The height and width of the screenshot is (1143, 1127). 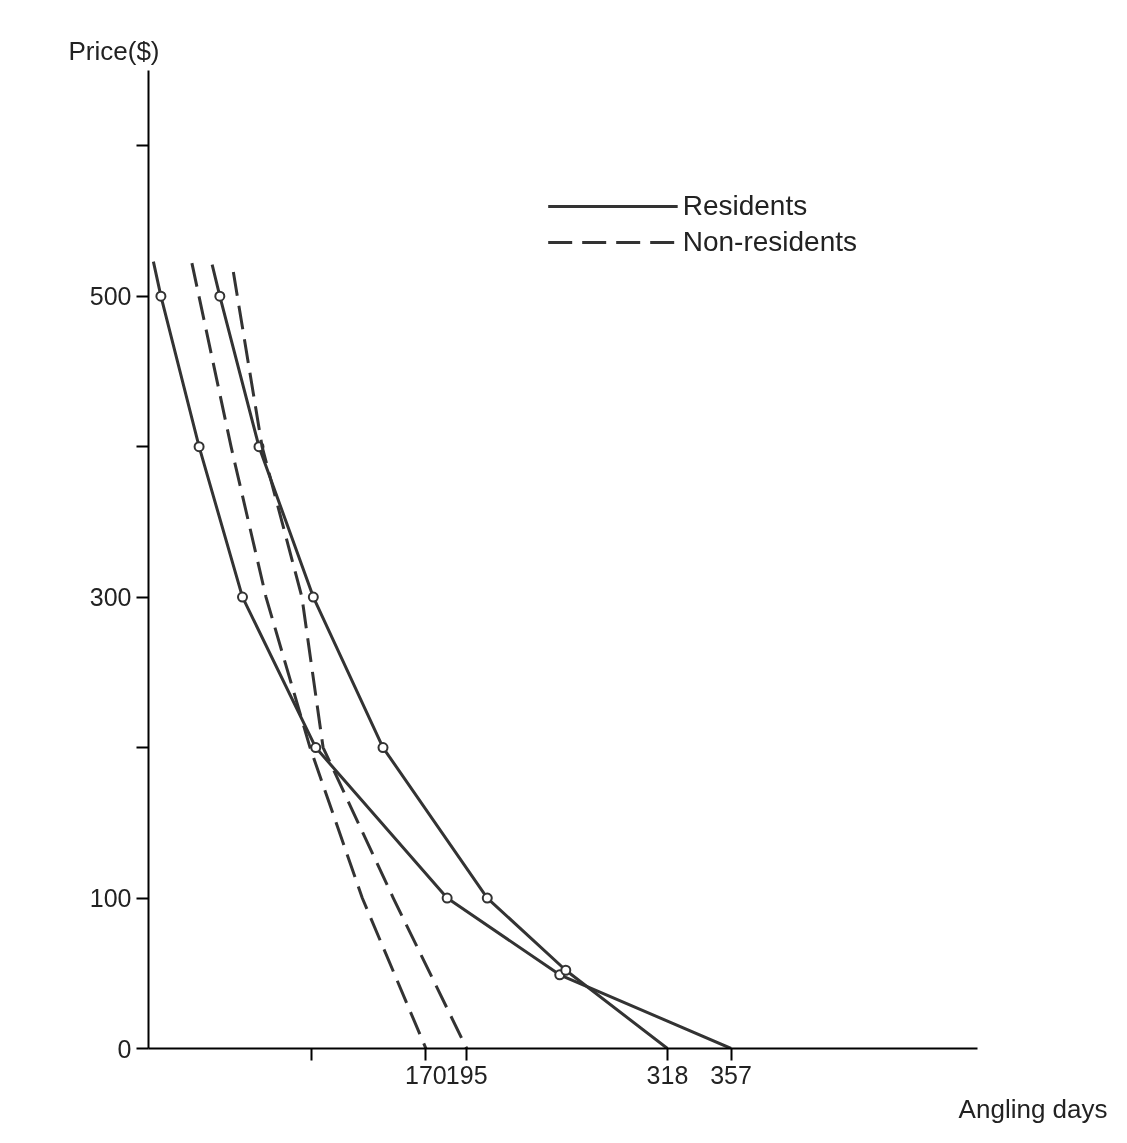 What do you see at coordinates (745, 206) in the screenshot?
I see `legend-label: Residents` at bounding box center [745, 206].